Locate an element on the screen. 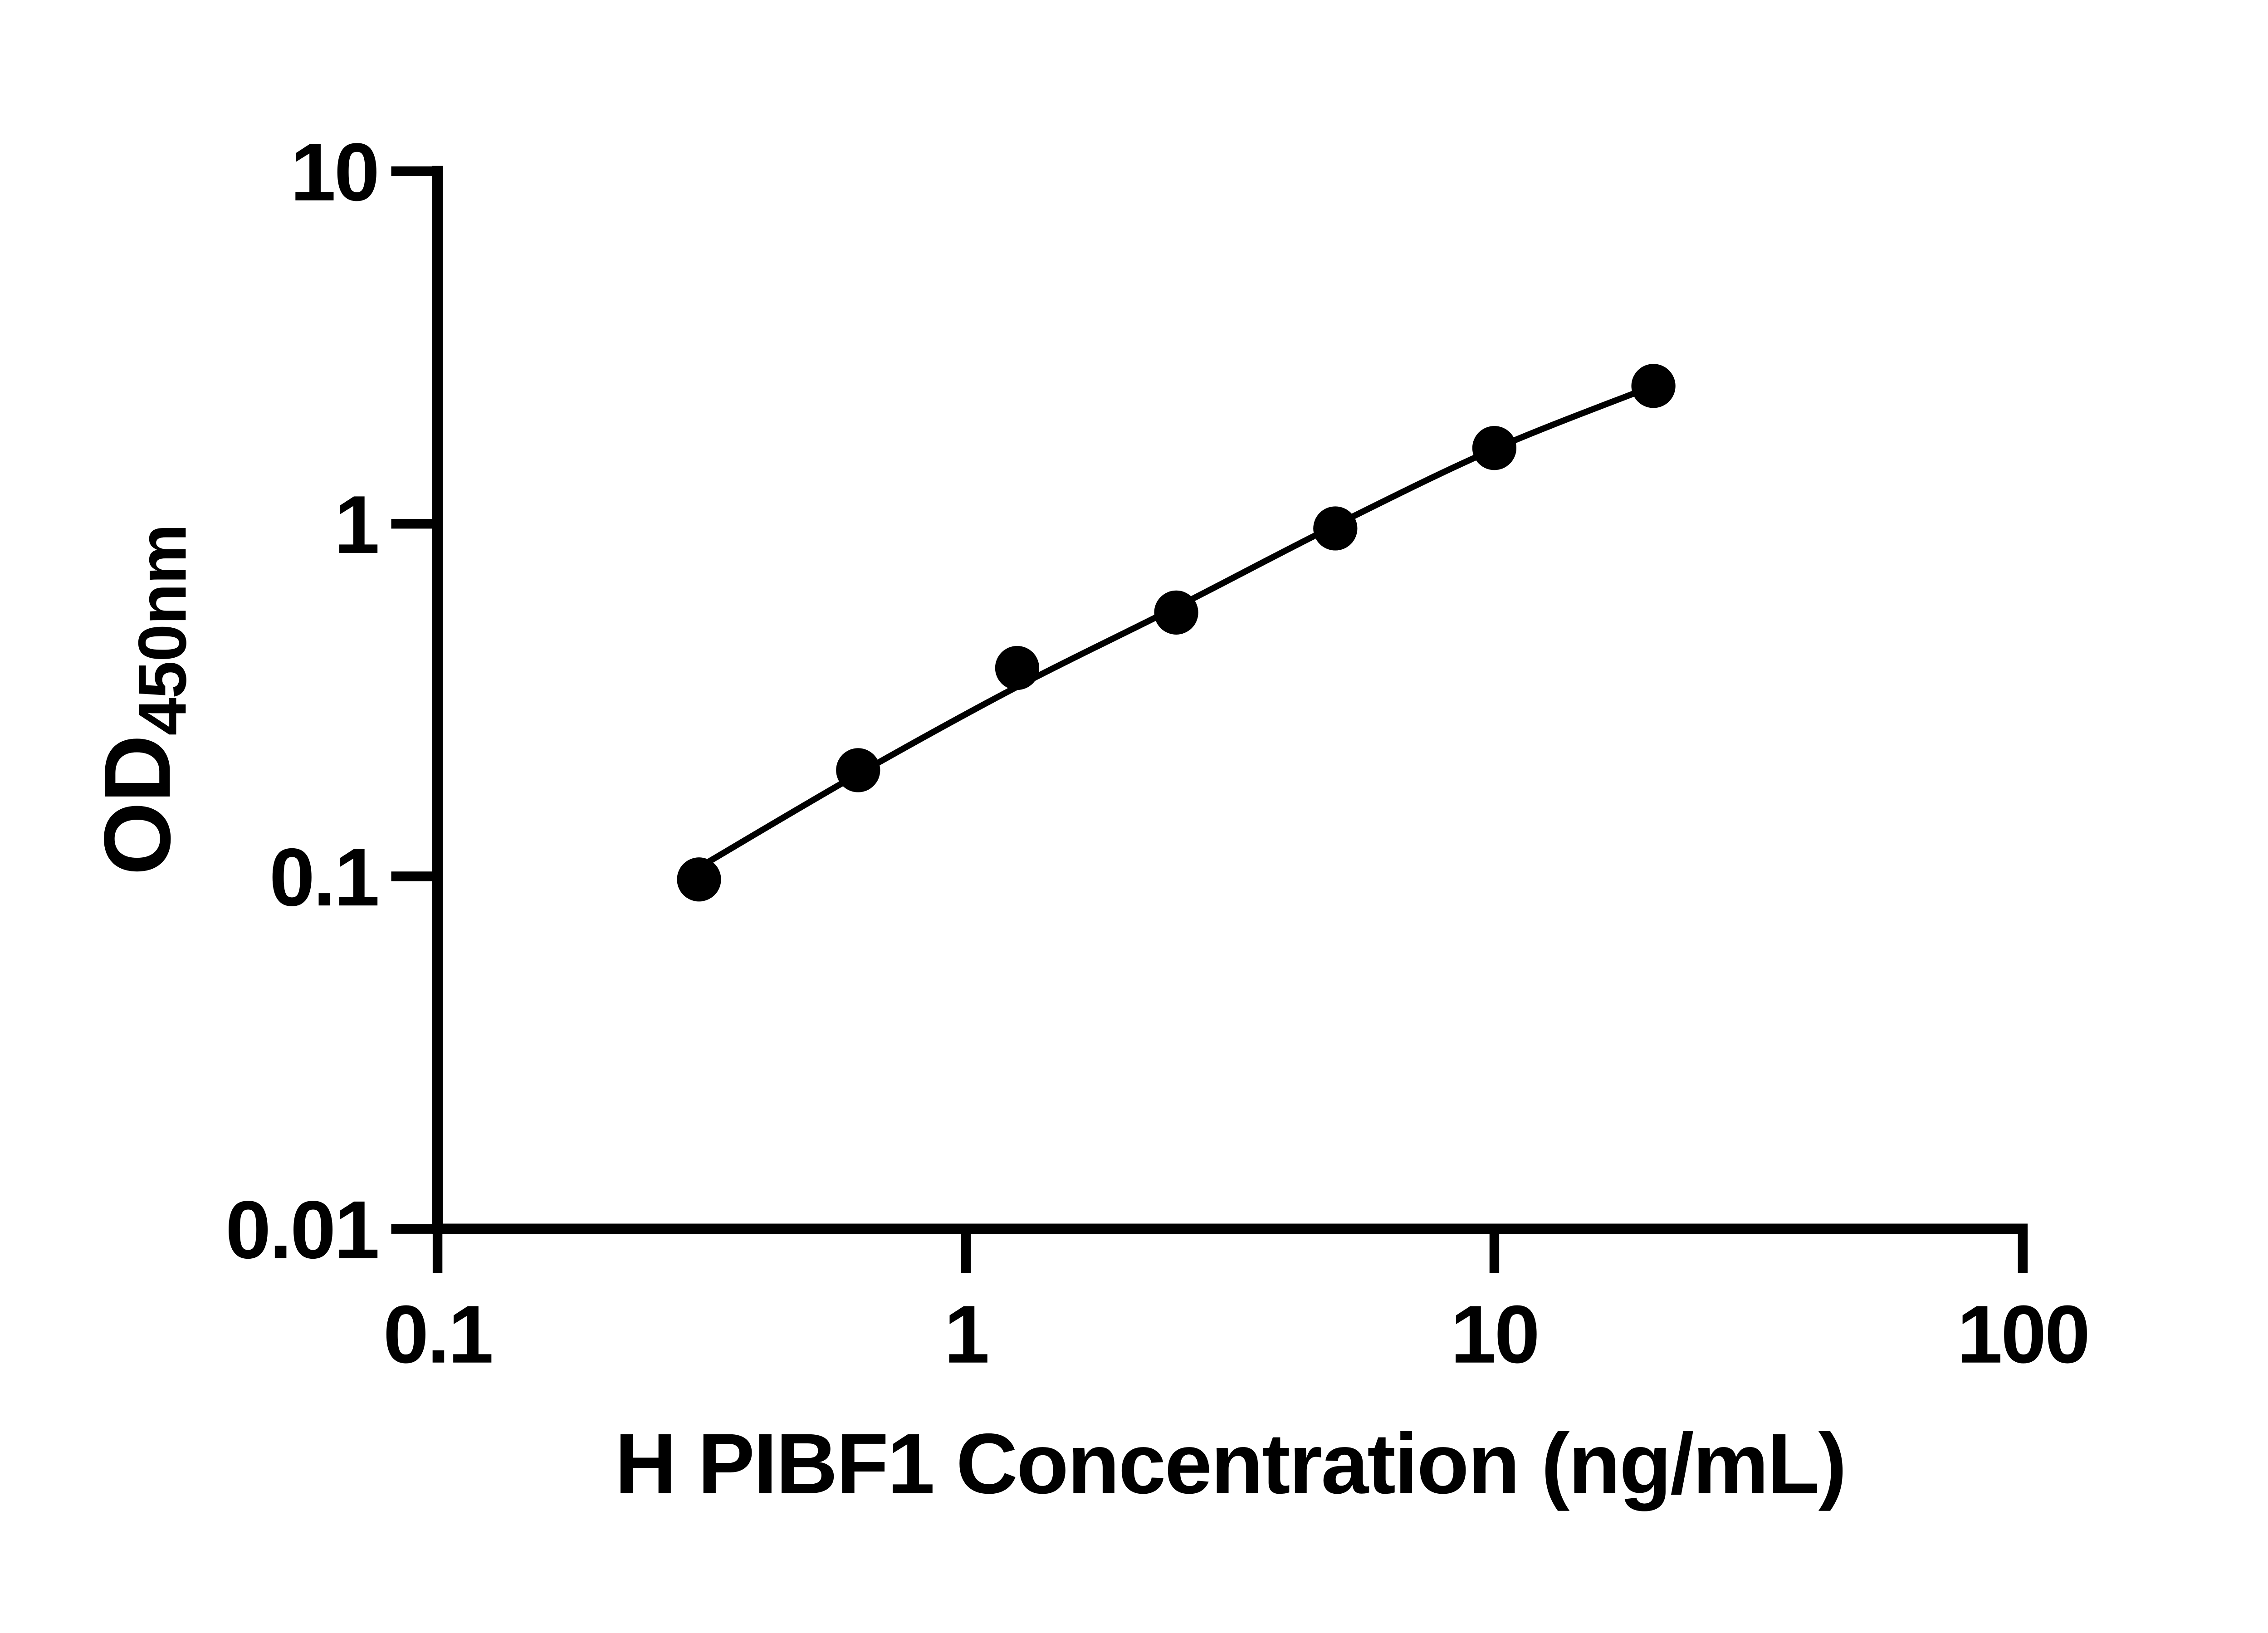 The height and width of the screenshot is (1633, 2268). y-tick-label: 0.01 is located at coordinates (302, 1230).